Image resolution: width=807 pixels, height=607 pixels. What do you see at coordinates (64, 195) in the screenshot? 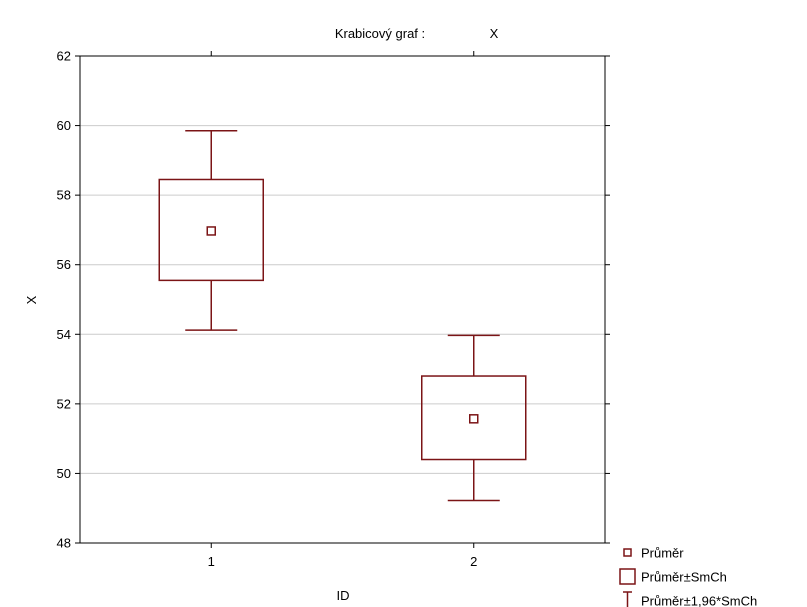
I see `y-tick-label: 58` at bounding box center [64, 195].